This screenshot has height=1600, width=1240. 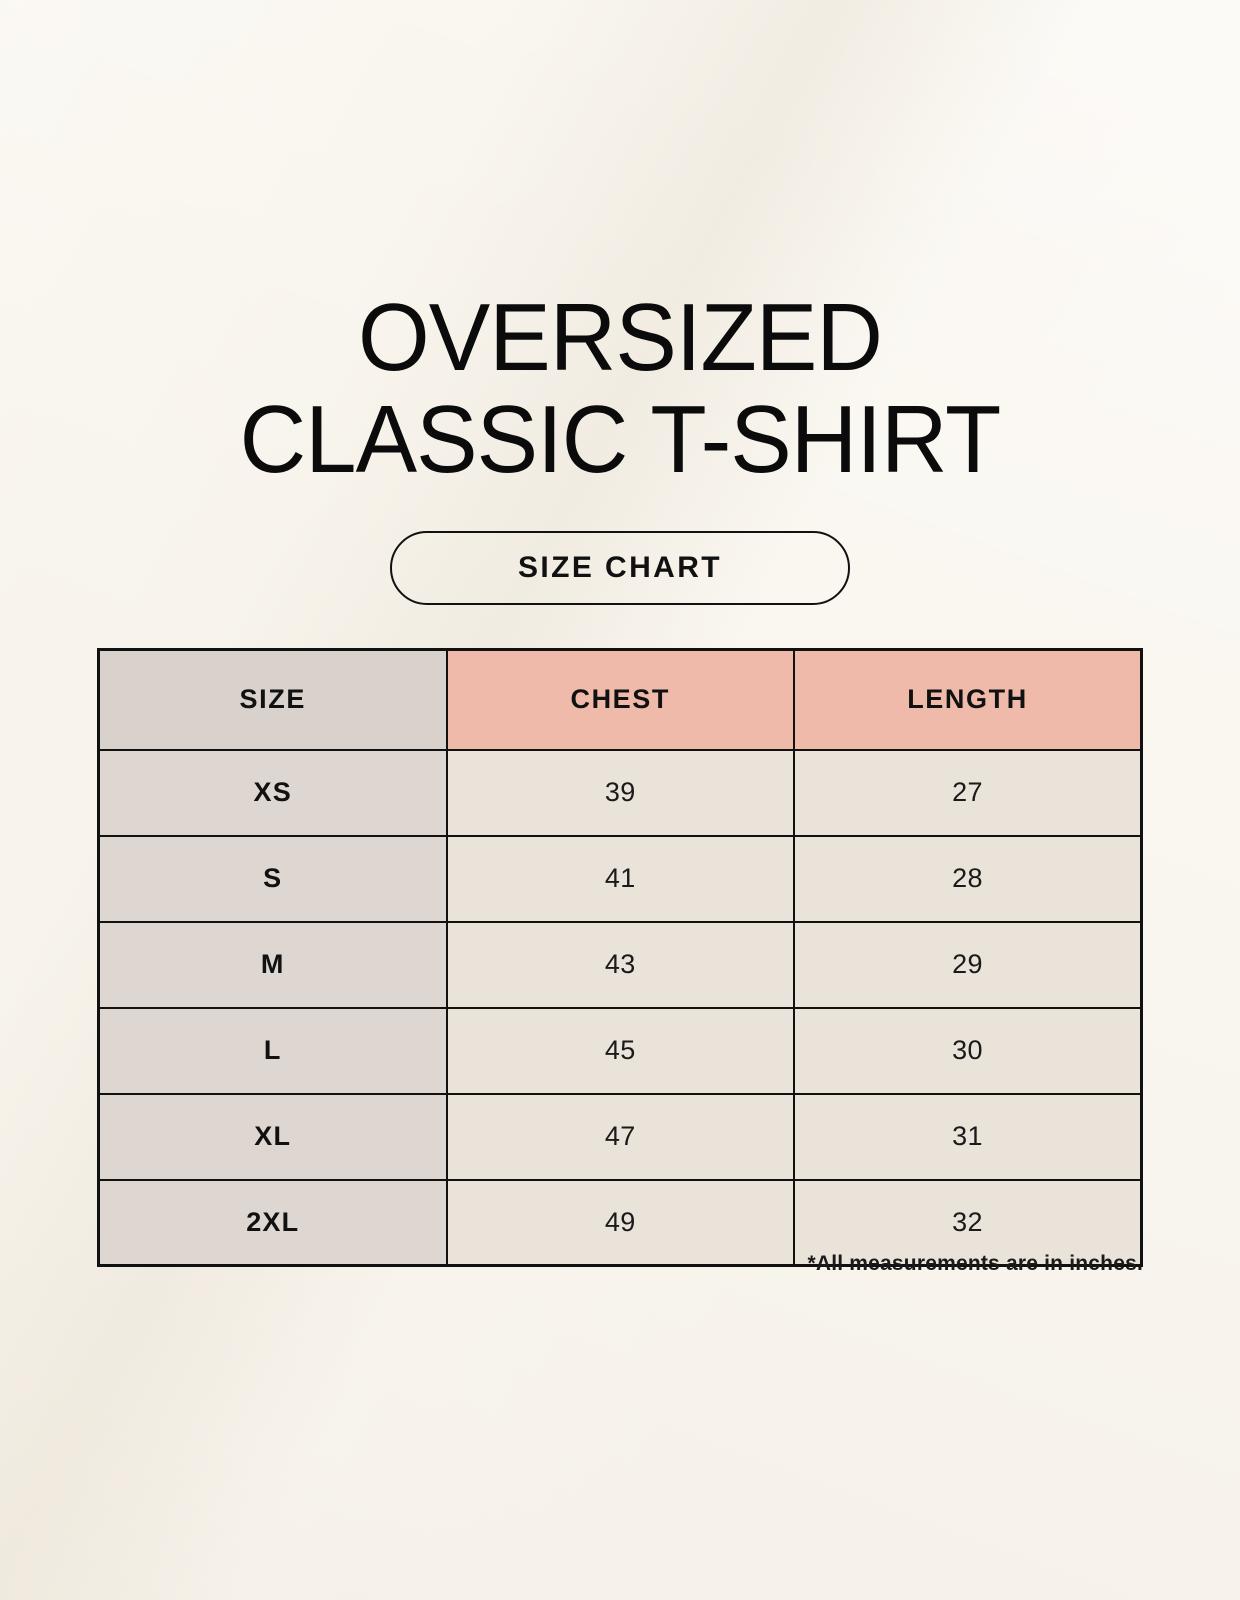 I want to click on cell-length: 29, so click(x=968, y=964).